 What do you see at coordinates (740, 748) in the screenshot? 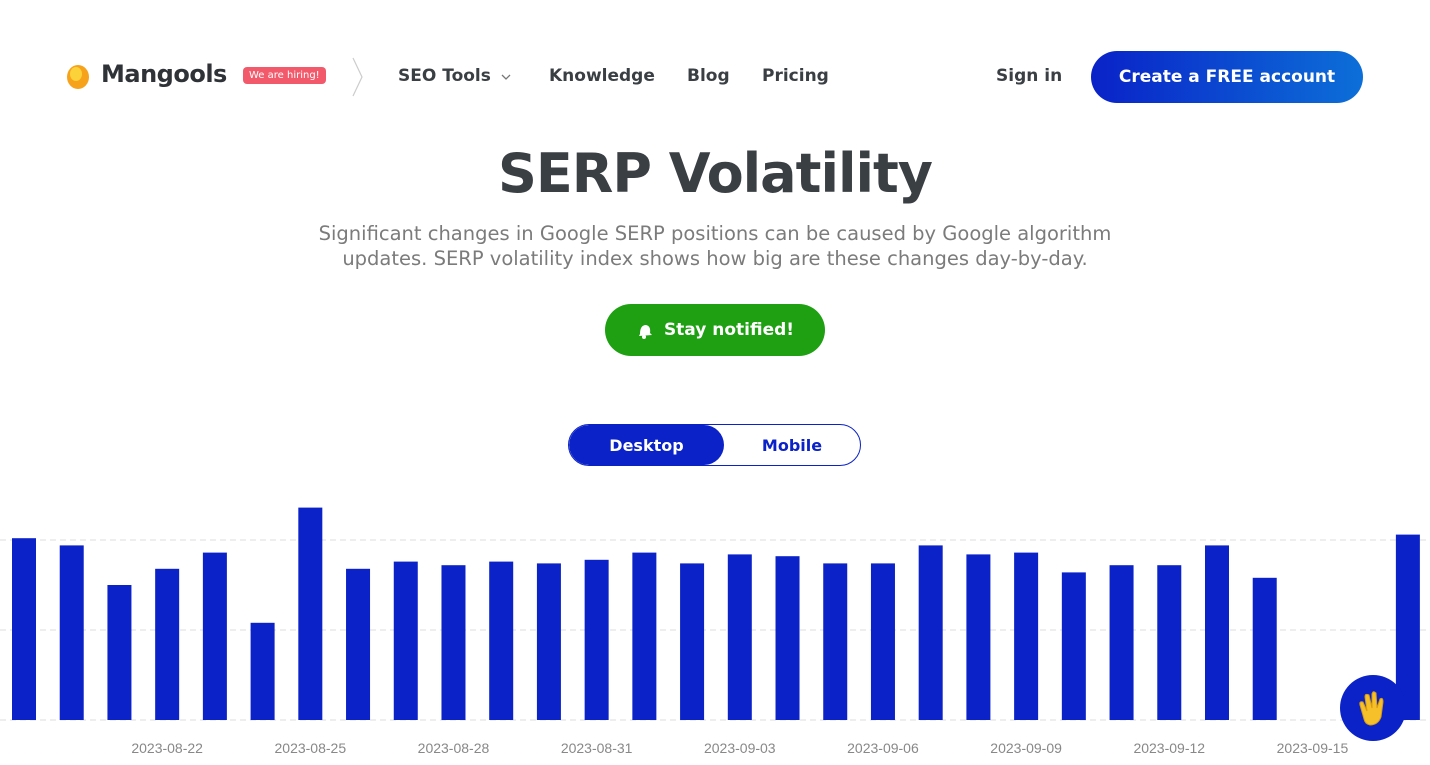
I see `x-tick-label: 2023-09-03` at bounding box center [740, 748].